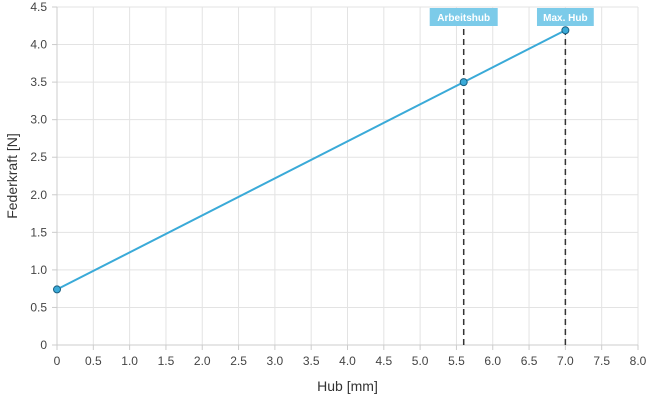 The image size is (650, 400). Describe the element at coordinates (38, 82) in the screenshot. I see `y-tick-label: 3.5` at that location.